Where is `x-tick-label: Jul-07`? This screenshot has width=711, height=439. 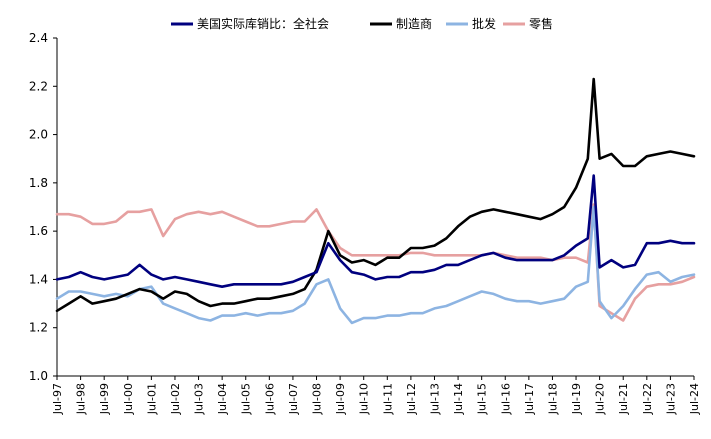
x-tick-label: Jul-07 is located at coordinates (293, 399).